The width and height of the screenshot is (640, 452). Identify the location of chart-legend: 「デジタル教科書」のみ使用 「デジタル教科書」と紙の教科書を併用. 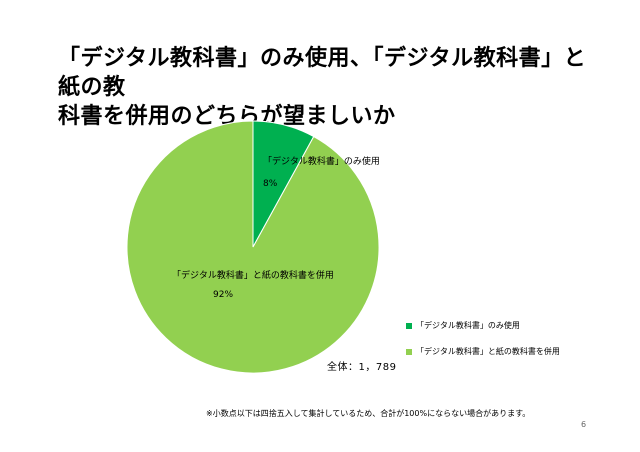
(483, 346).